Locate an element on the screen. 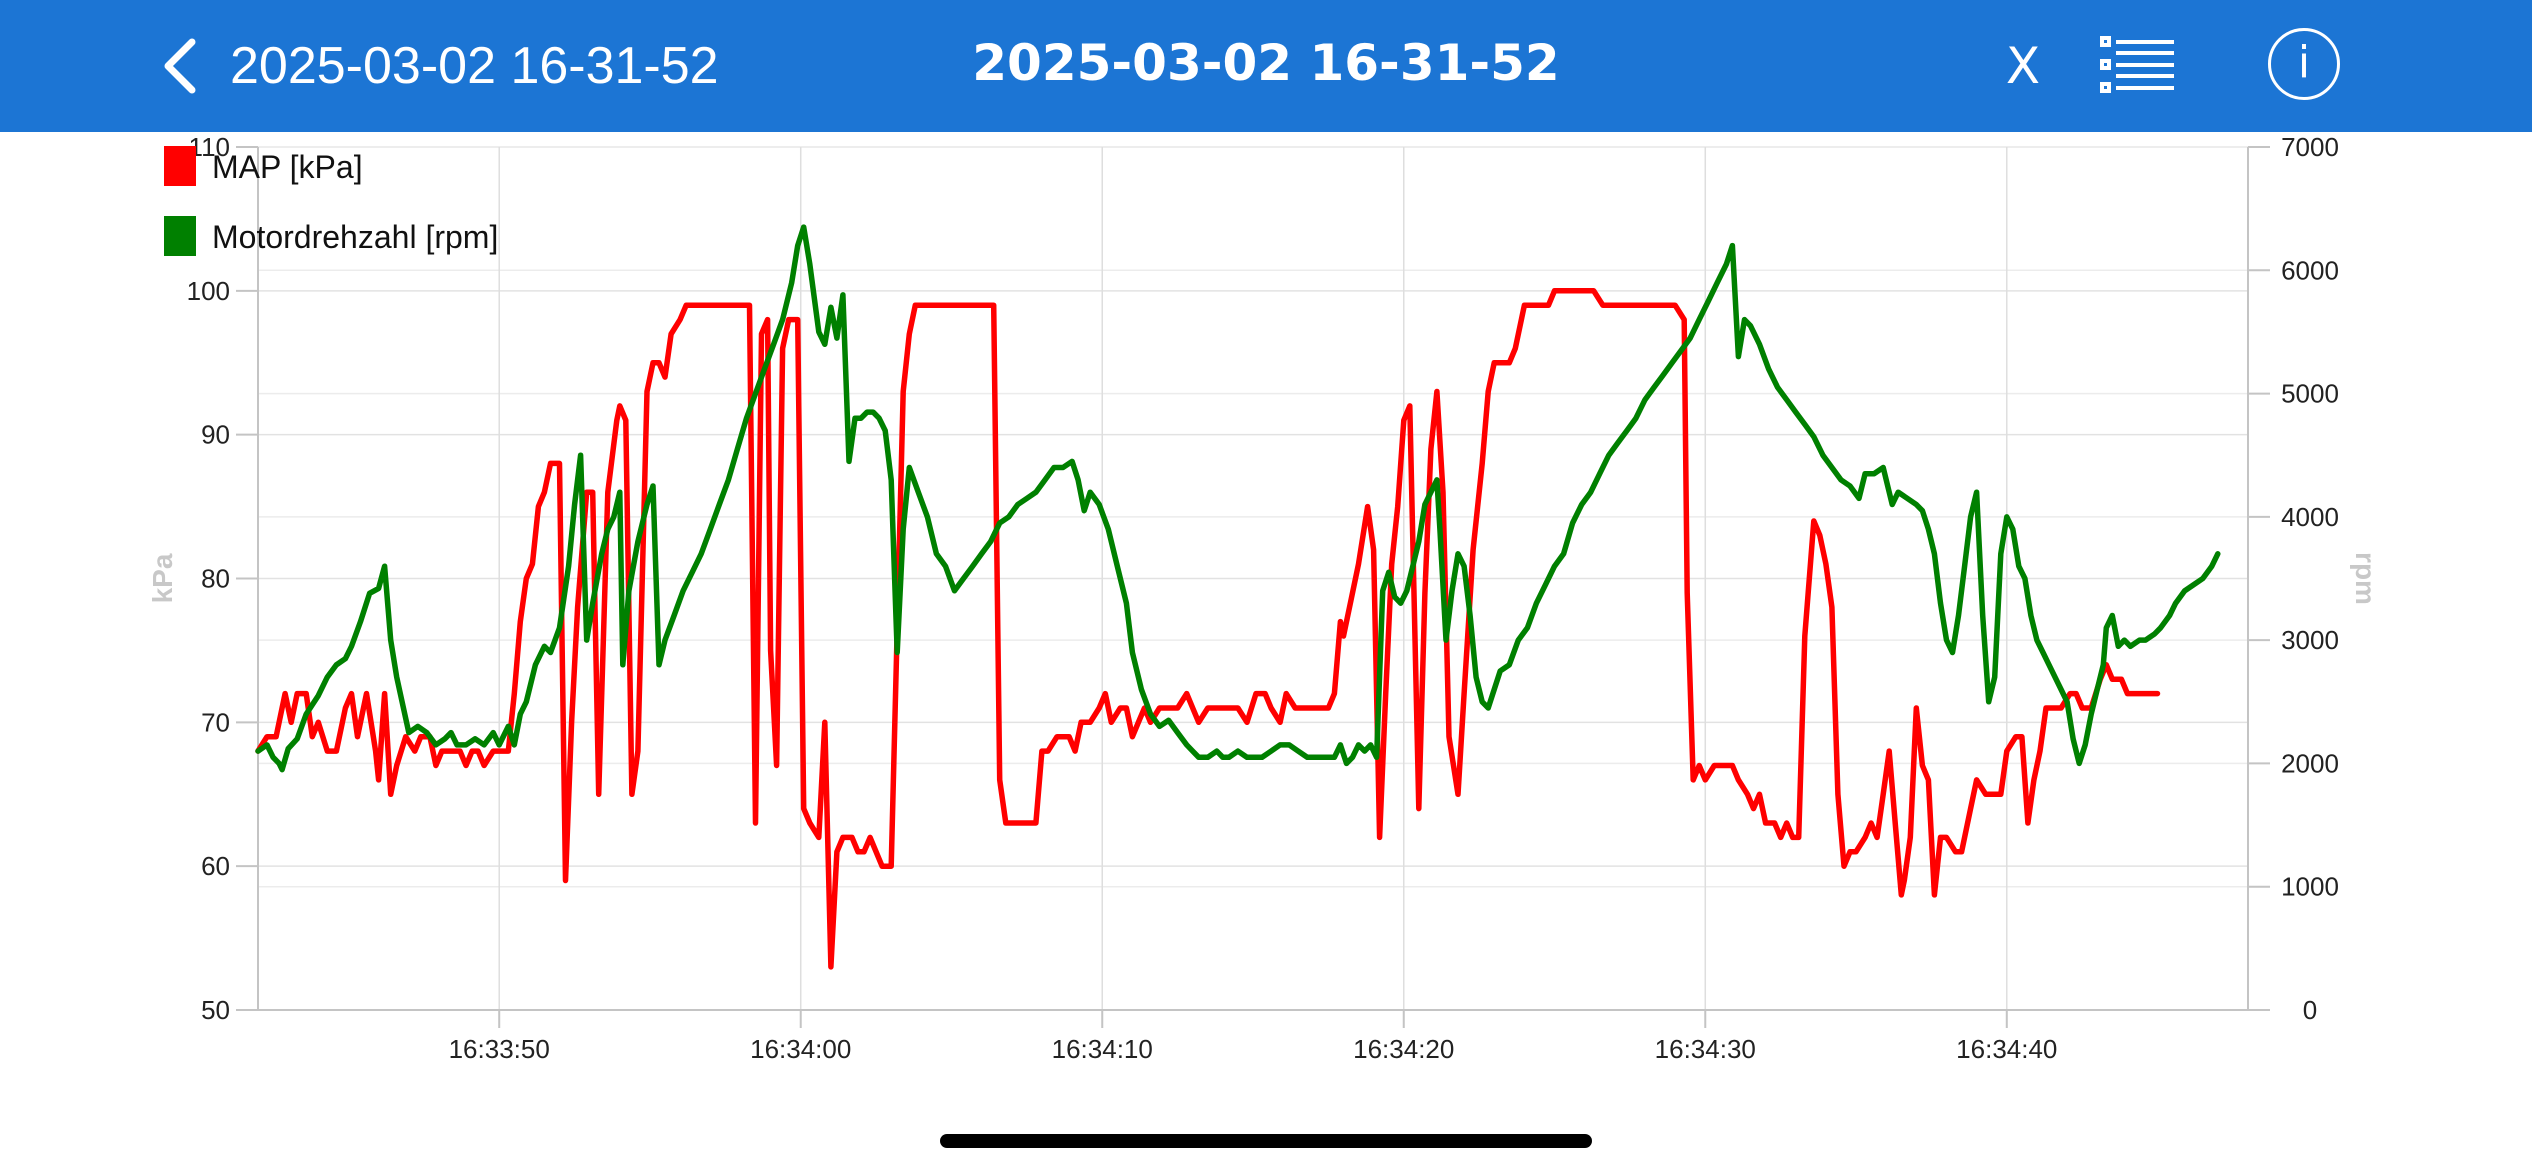 The width and height of the screenshot is (2532, 1170). y-right-tick-label: 6000 is located at coordinates (2310, 270).